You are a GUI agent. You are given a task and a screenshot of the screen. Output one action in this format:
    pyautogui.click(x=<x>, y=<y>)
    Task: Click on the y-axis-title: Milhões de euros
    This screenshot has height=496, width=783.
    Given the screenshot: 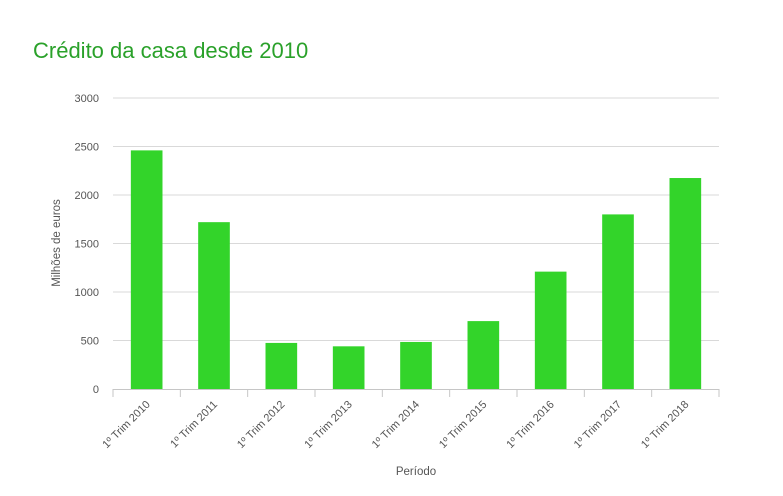 What is the action you would take?
    pyautogui.click(x=57, y=243)
    